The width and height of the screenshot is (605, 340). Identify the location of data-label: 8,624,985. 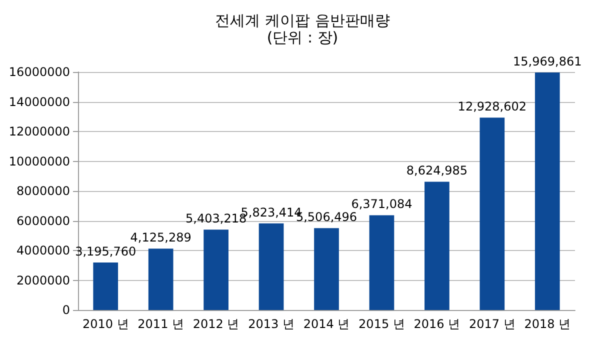
(437, 171).